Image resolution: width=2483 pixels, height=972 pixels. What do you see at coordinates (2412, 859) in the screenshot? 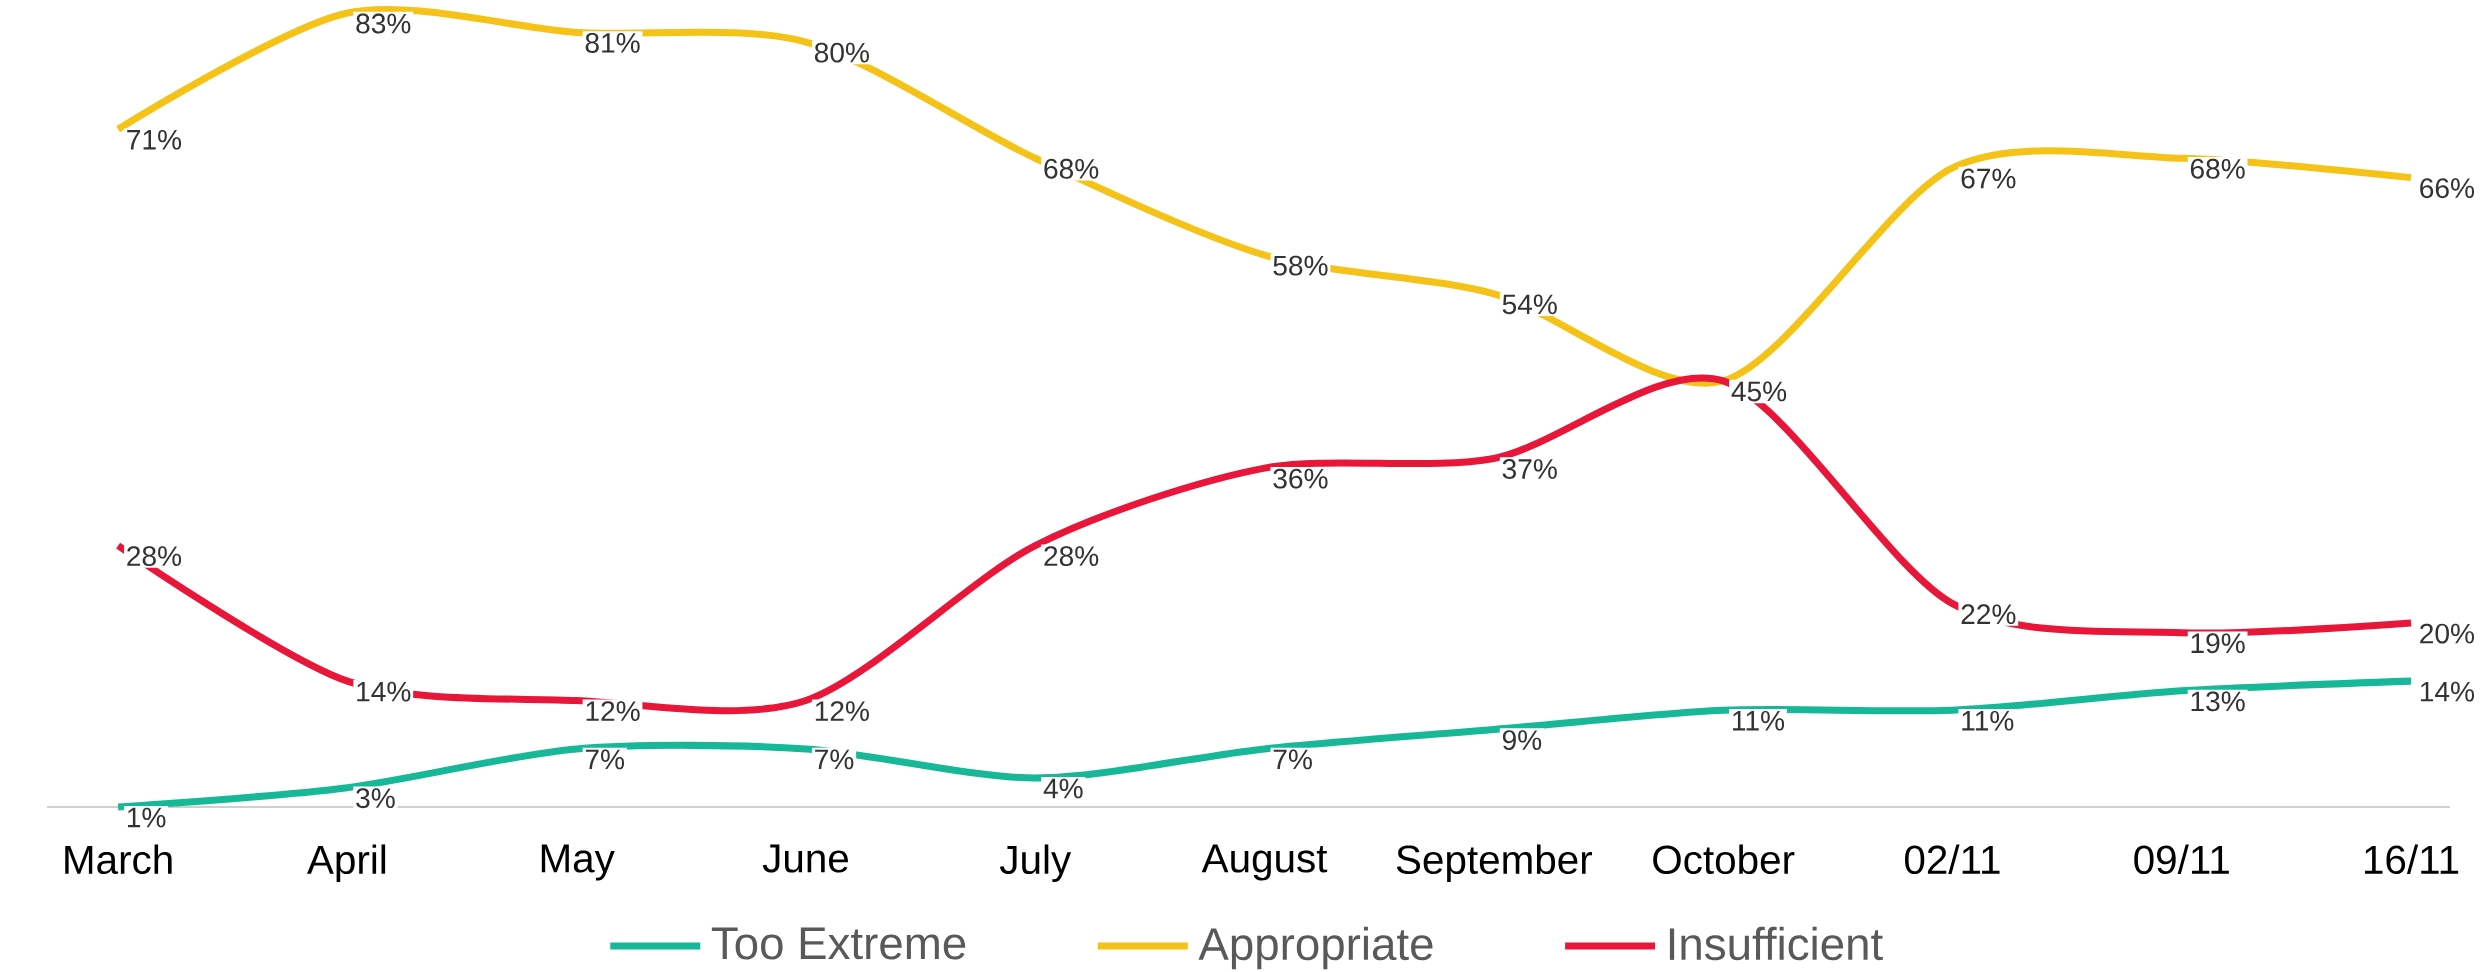
I see `x-tick-label: 16/11` at bounding box center [2412, 859].